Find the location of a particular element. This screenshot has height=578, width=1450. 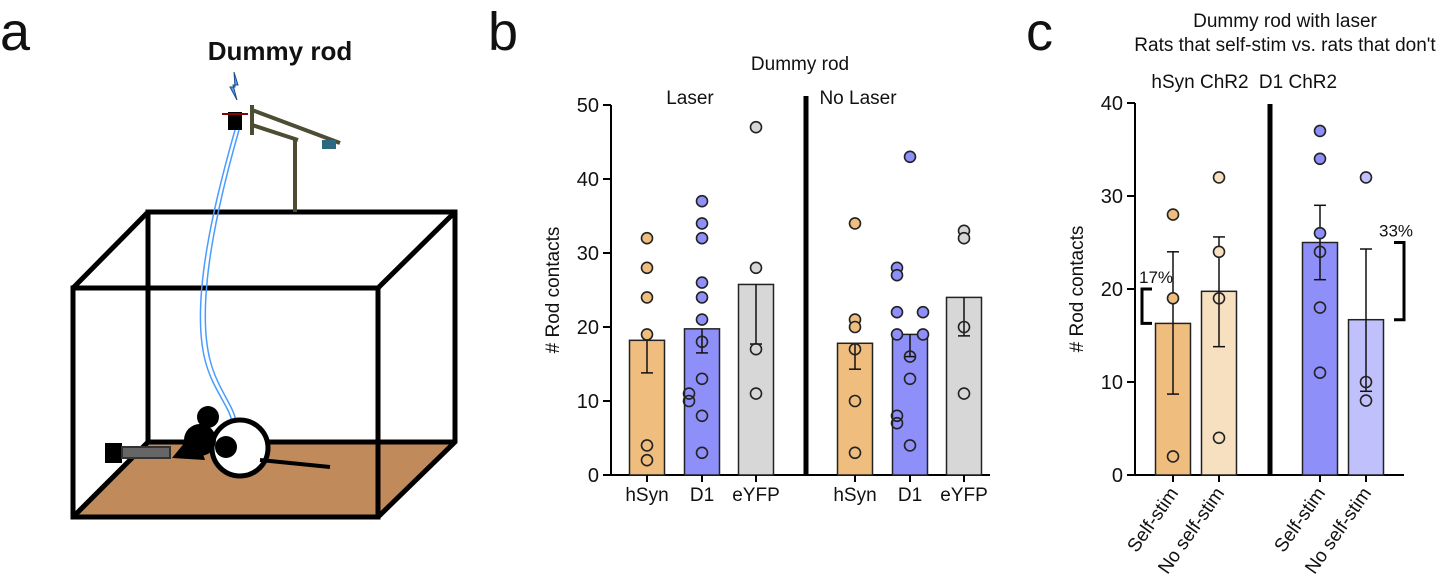

rod-holder is located at coordinates (295, 158).